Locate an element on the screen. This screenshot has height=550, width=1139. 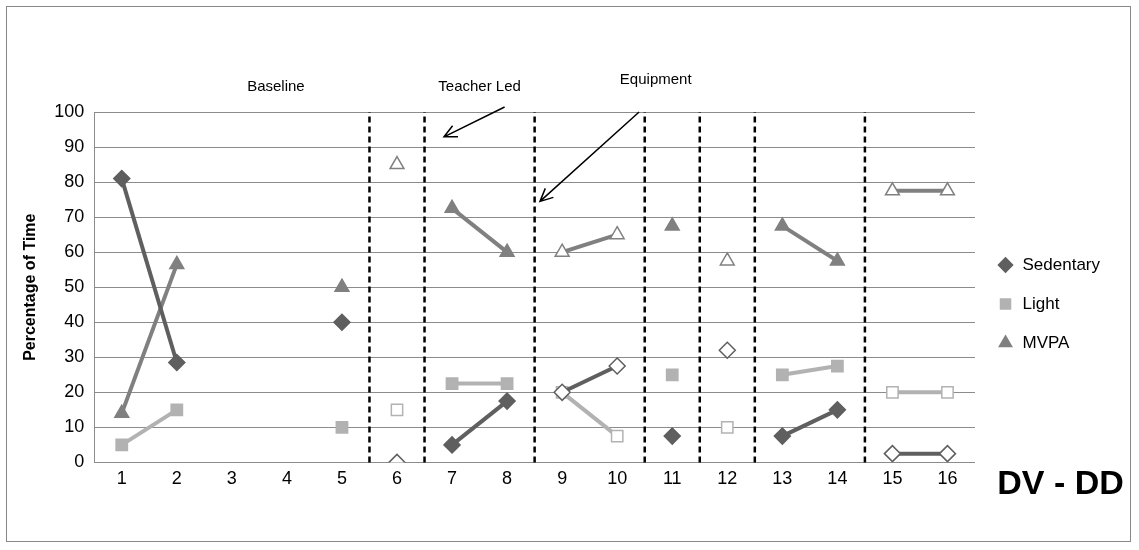
x-tick-label: 14 is located at coordinates (837, 478).